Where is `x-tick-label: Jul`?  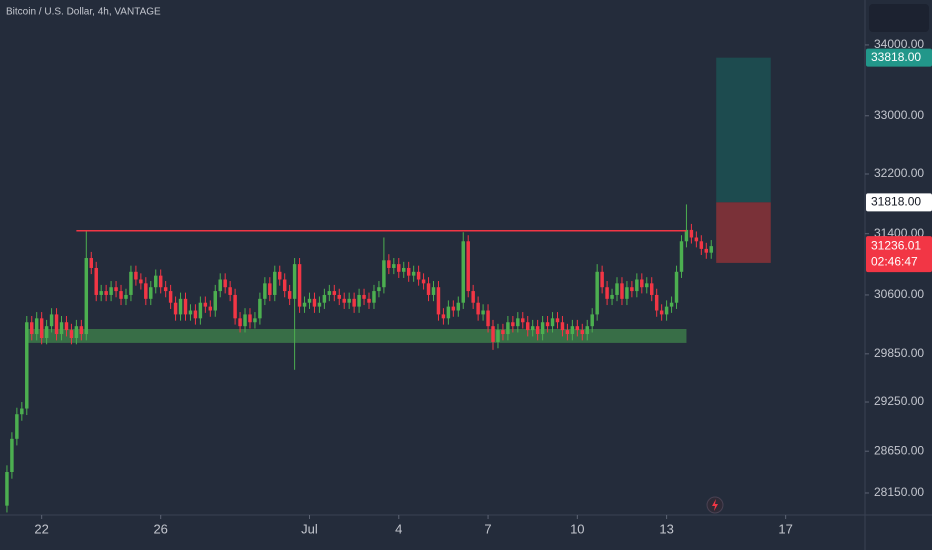 x-tick-label: Jul is located at coordinates (309, 528).